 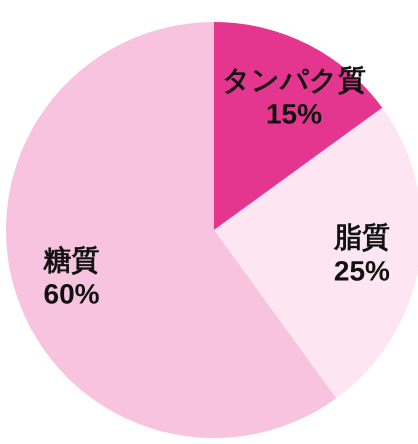 What do you see at coordinates (294, 114) in the screenshot?
I see `data-label: 15%` at bounding box center [294, 114].